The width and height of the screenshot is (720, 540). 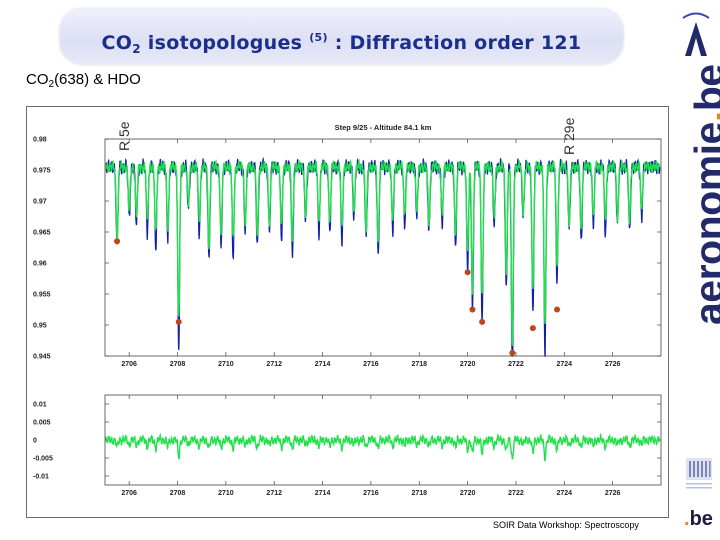 I want to click on chart-title: Step 9/25 - Altitude 84.1 km, so click(x=383, y=127).